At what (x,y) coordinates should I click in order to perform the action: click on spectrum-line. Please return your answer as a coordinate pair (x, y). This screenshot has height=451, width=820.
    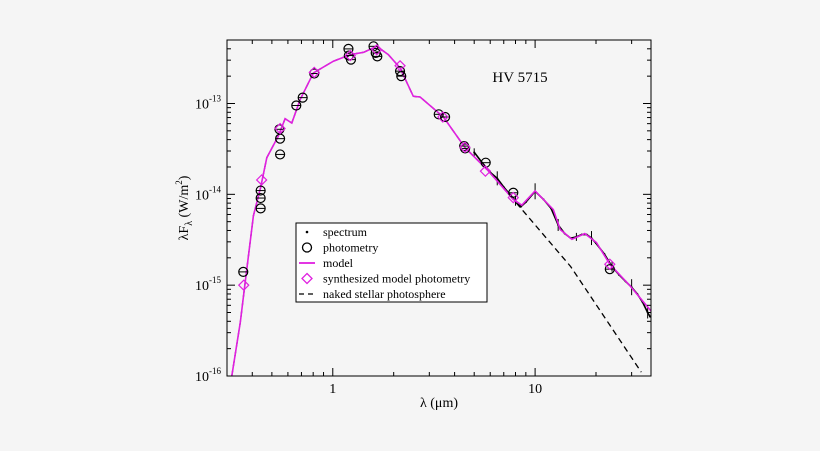
    Looking at the image, I should click on (562, 234).